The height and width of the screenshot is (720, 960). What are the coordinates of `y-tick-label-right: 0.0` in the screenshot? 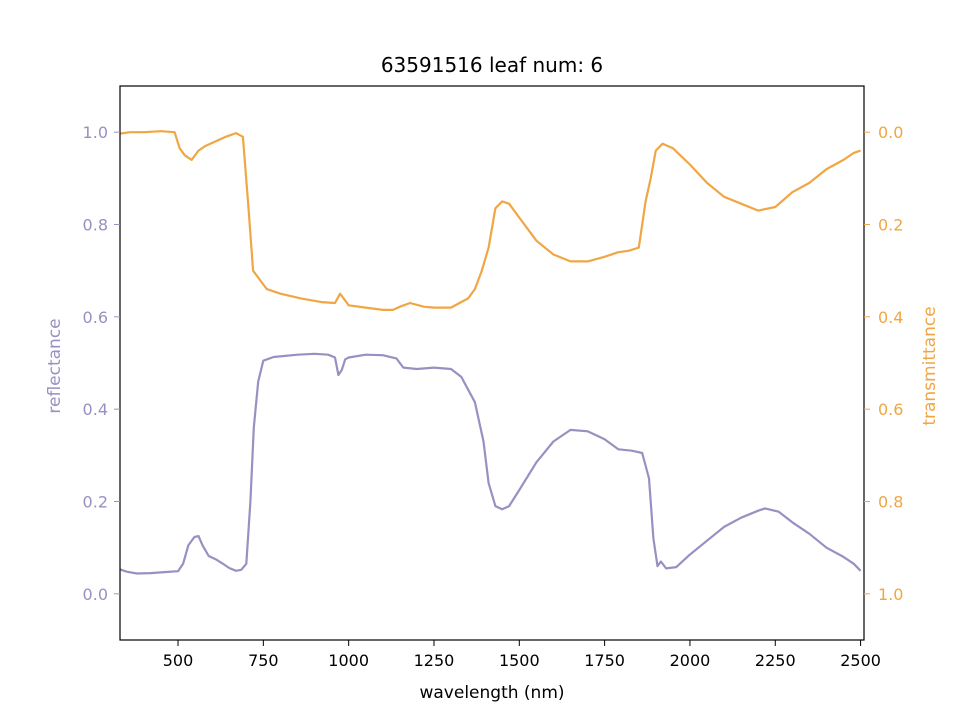 It's located at (890, 132).